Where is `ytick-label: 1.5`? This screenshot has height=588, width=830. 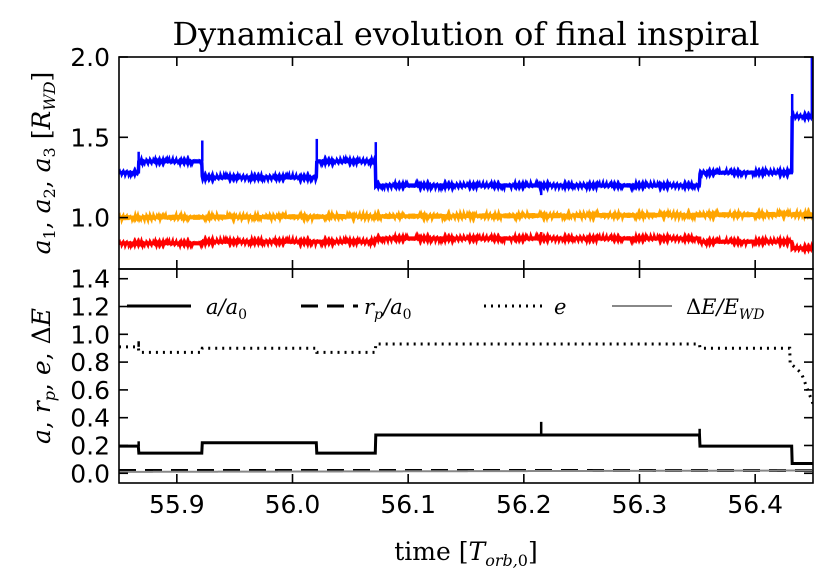
ytick-label: 1.5 is located at coordinates (90, 137).